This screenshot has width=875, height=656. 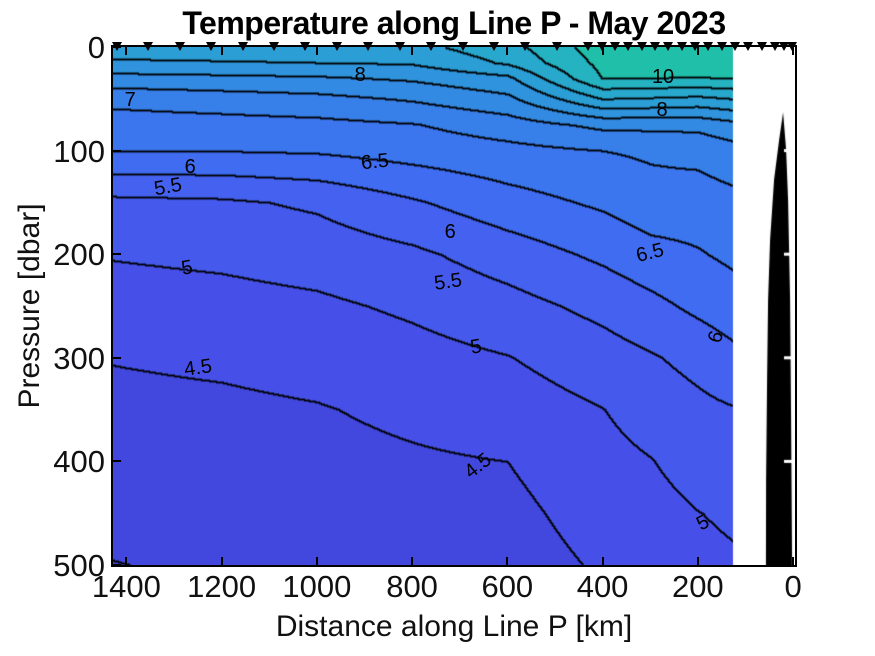 What do you see at coordinates (602, 586) in the screenshot?
I see `x-tick-label: 400` at bounding box center [602, 586].